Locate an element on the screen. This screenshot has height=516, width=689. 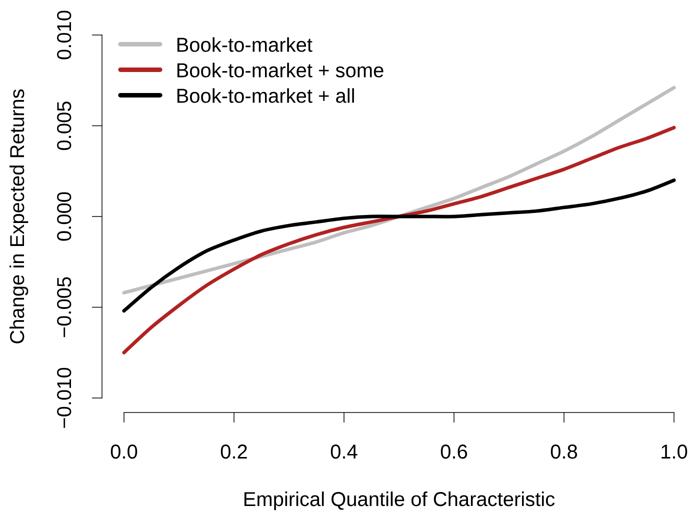
y-axis-title: Change in Expected Returns is located at coordinates (18, 216).